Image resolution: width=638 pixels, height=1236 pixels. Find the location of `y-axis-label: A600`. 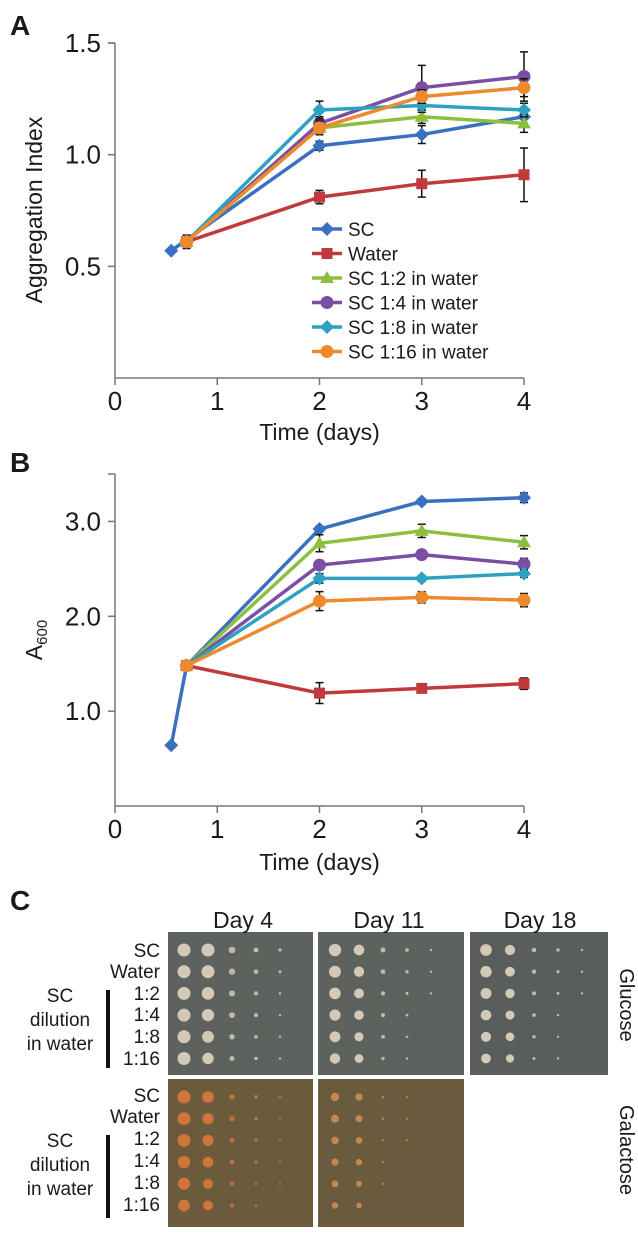

y-axis-label: A600 is located at coordinates (36, 640).